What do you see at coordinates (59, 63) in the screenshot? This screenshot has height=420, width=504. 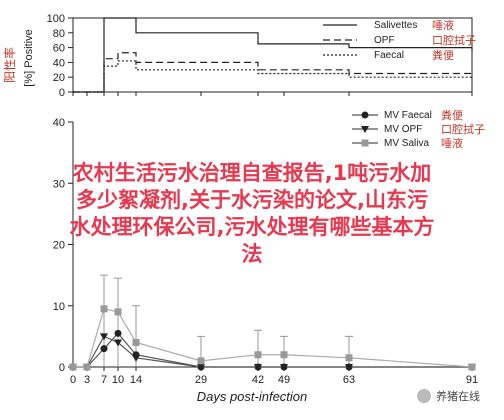 I see `top-y-tick-label: 40` at bounding box center [59, 63].